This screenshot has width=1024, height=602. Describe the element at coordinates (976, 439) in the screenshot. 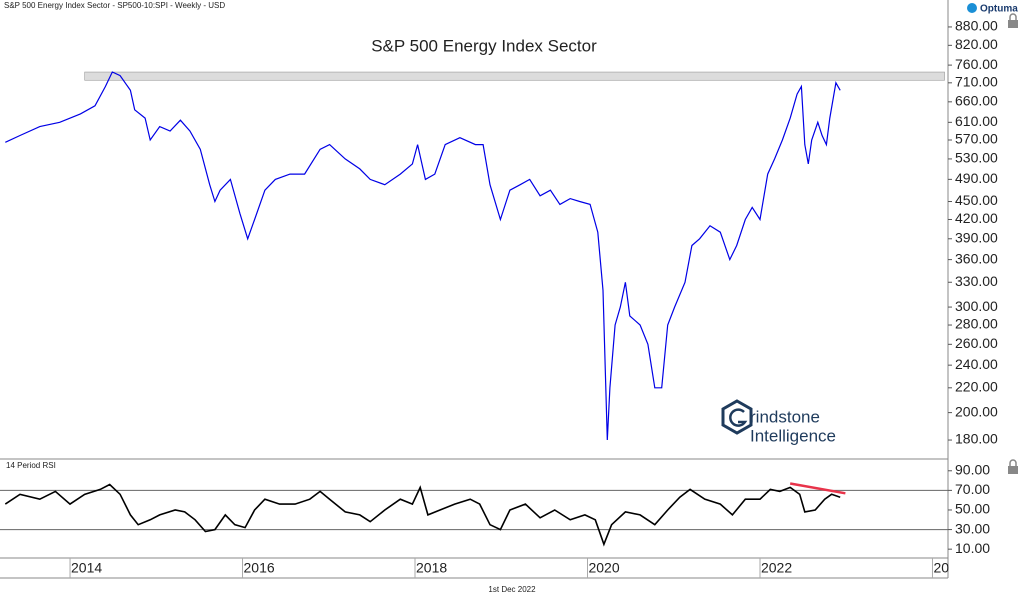

I see `y-tick-label: 180.00` at that location.